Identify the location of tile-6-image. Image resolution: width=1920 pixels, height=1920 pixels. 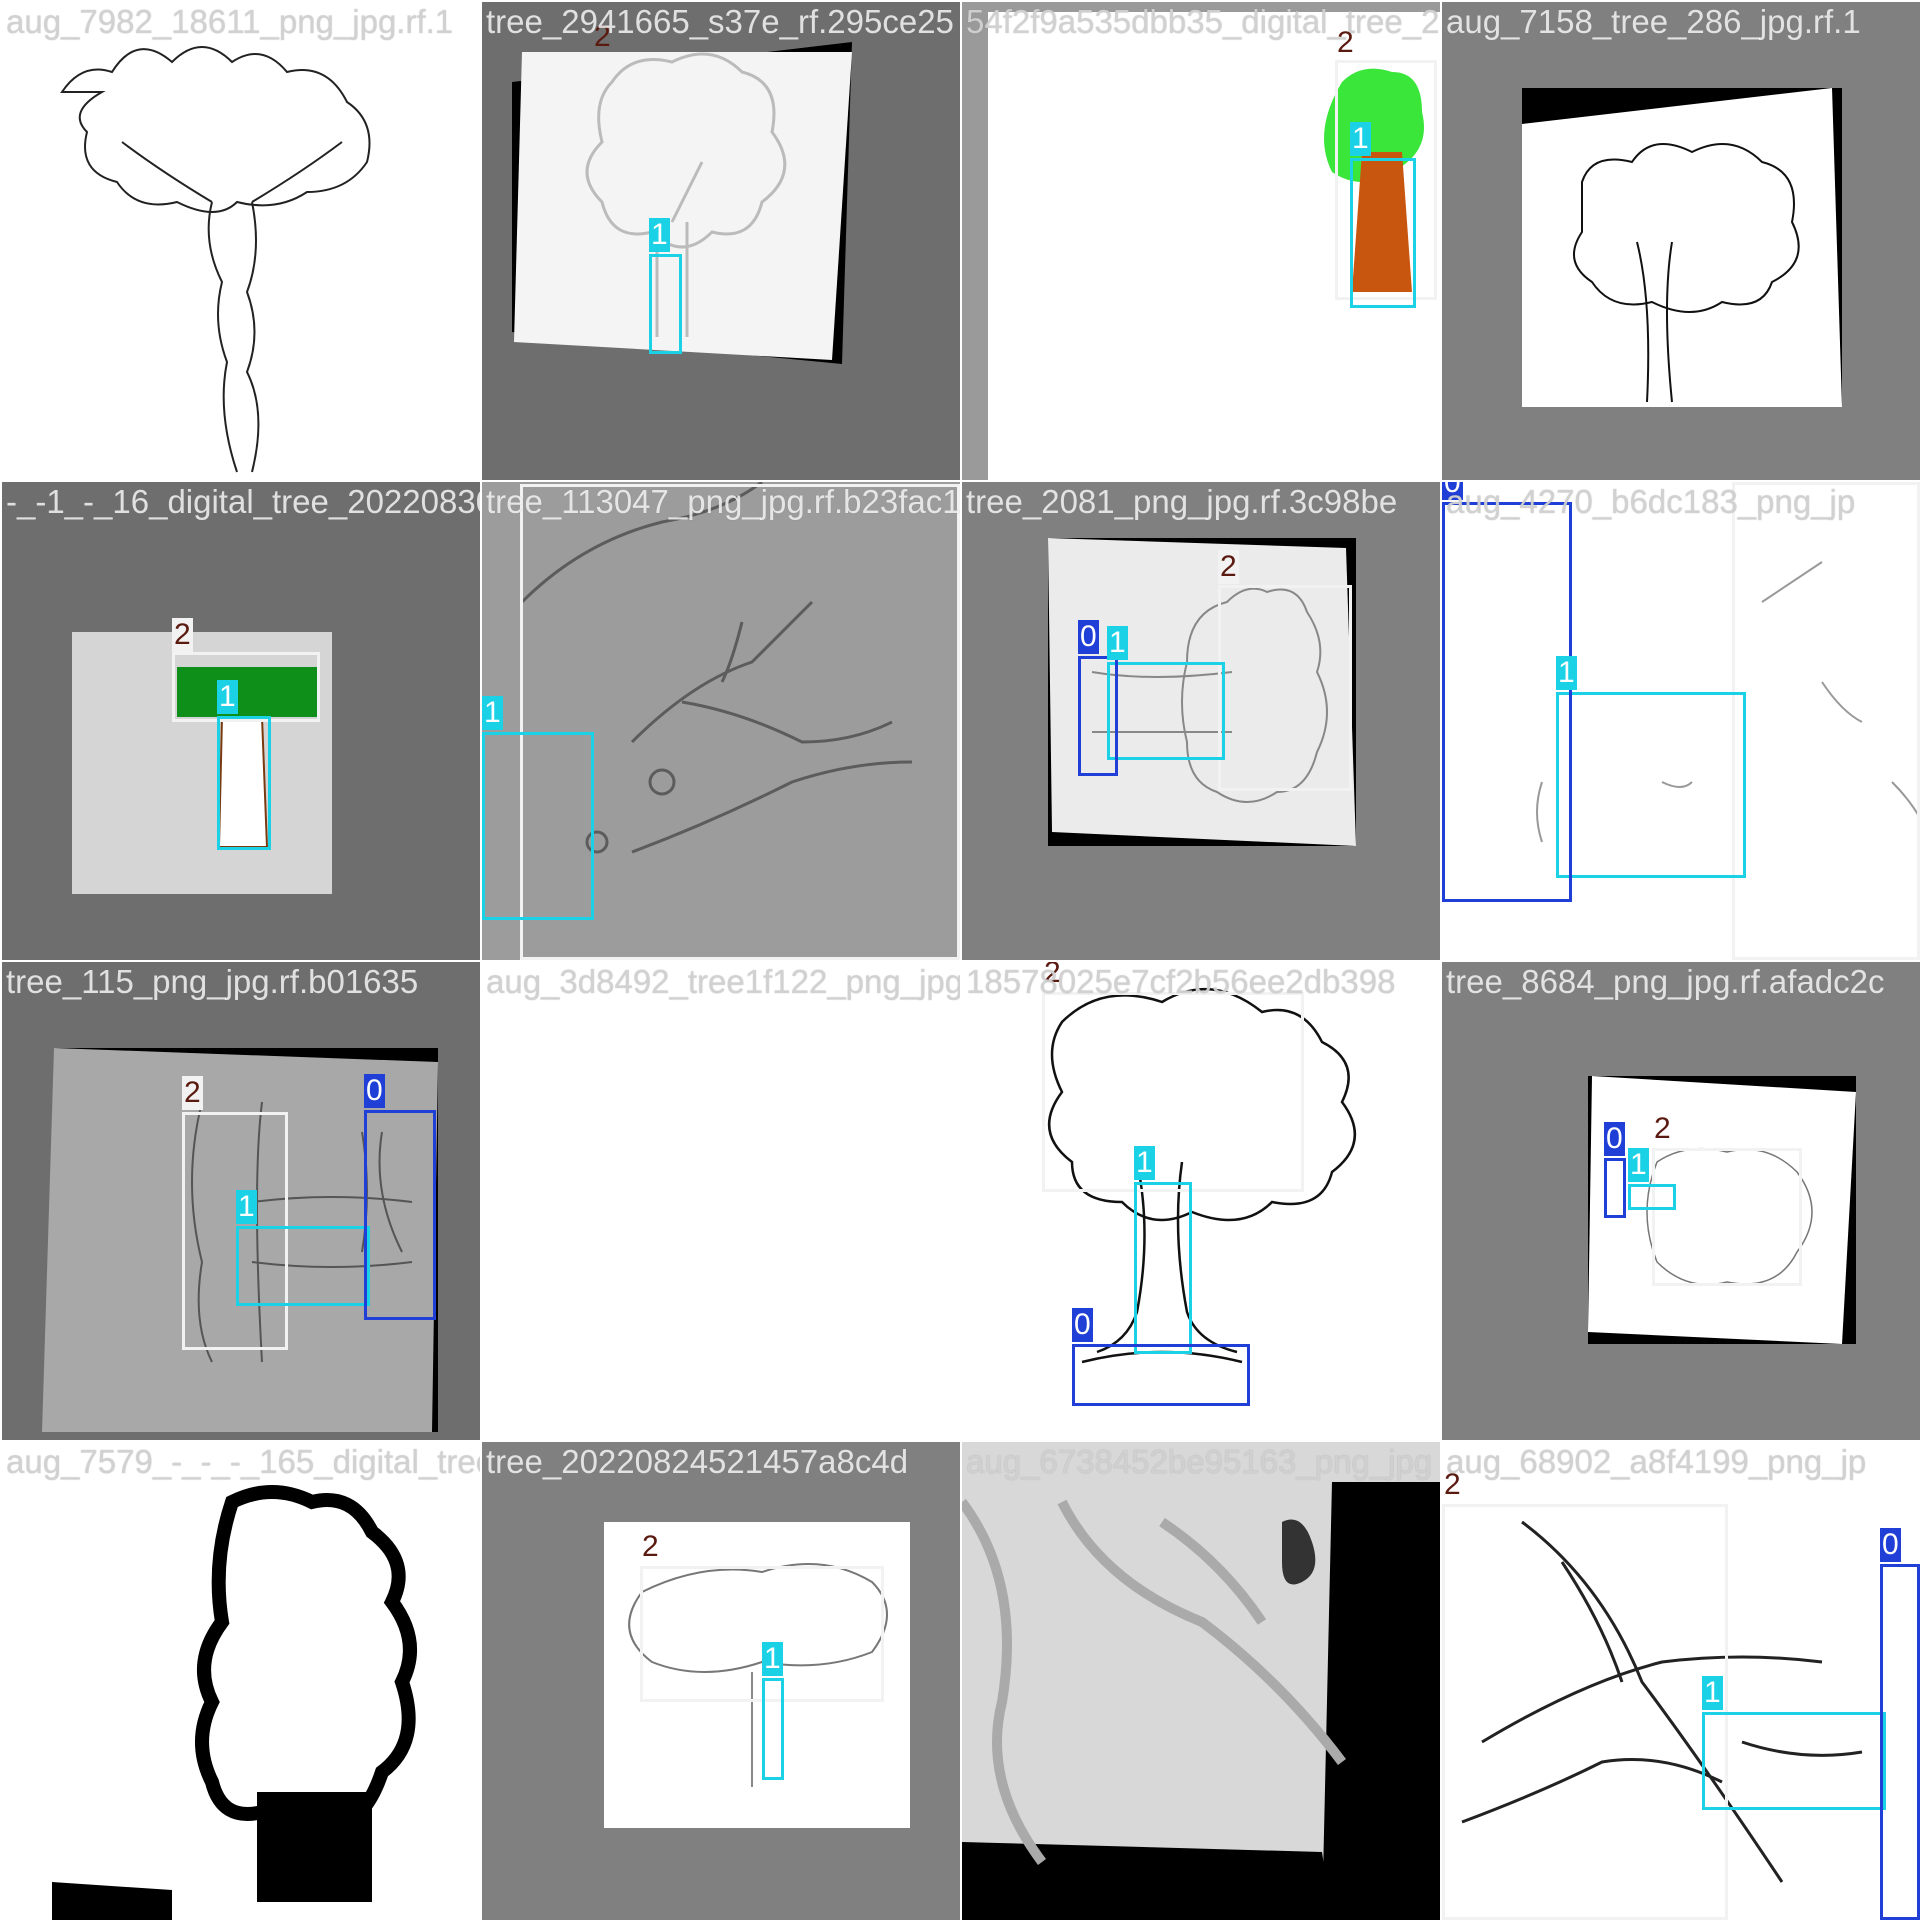
(716, 668).